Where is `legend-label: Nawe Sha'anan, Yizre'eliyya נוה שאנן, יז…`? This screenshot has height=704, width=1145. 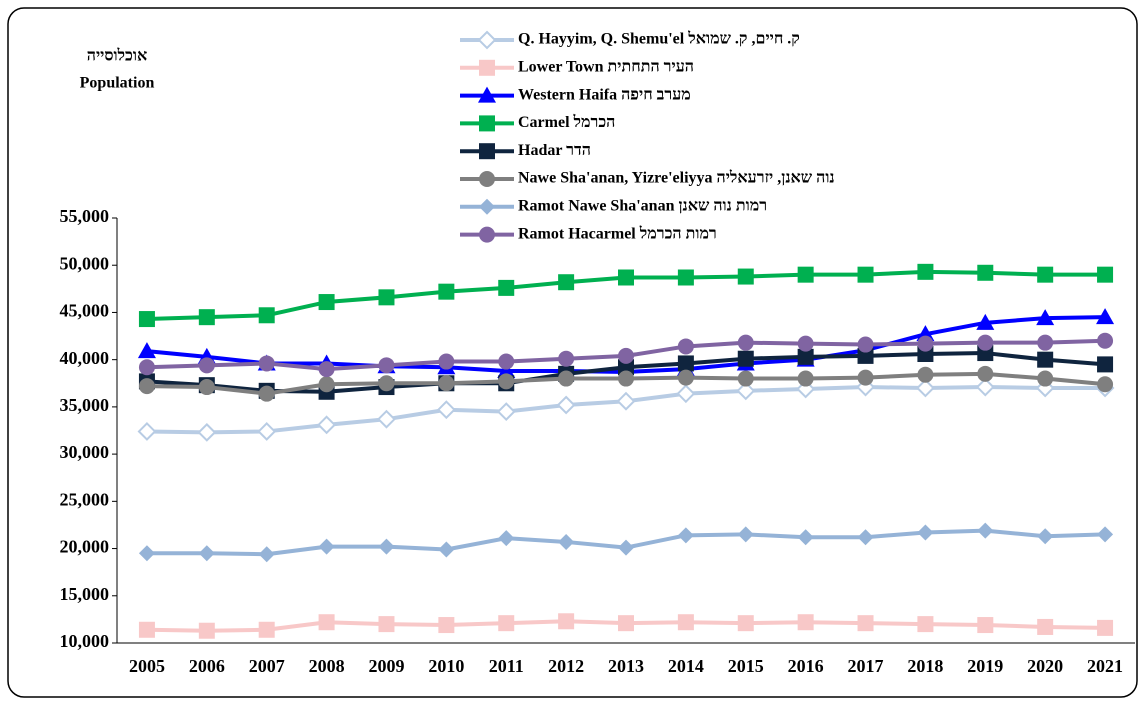
legend-label: Nawe Sha'anan, Yizre'eliyya נוה שאנן, יז… is located at coordinates (676, 178).